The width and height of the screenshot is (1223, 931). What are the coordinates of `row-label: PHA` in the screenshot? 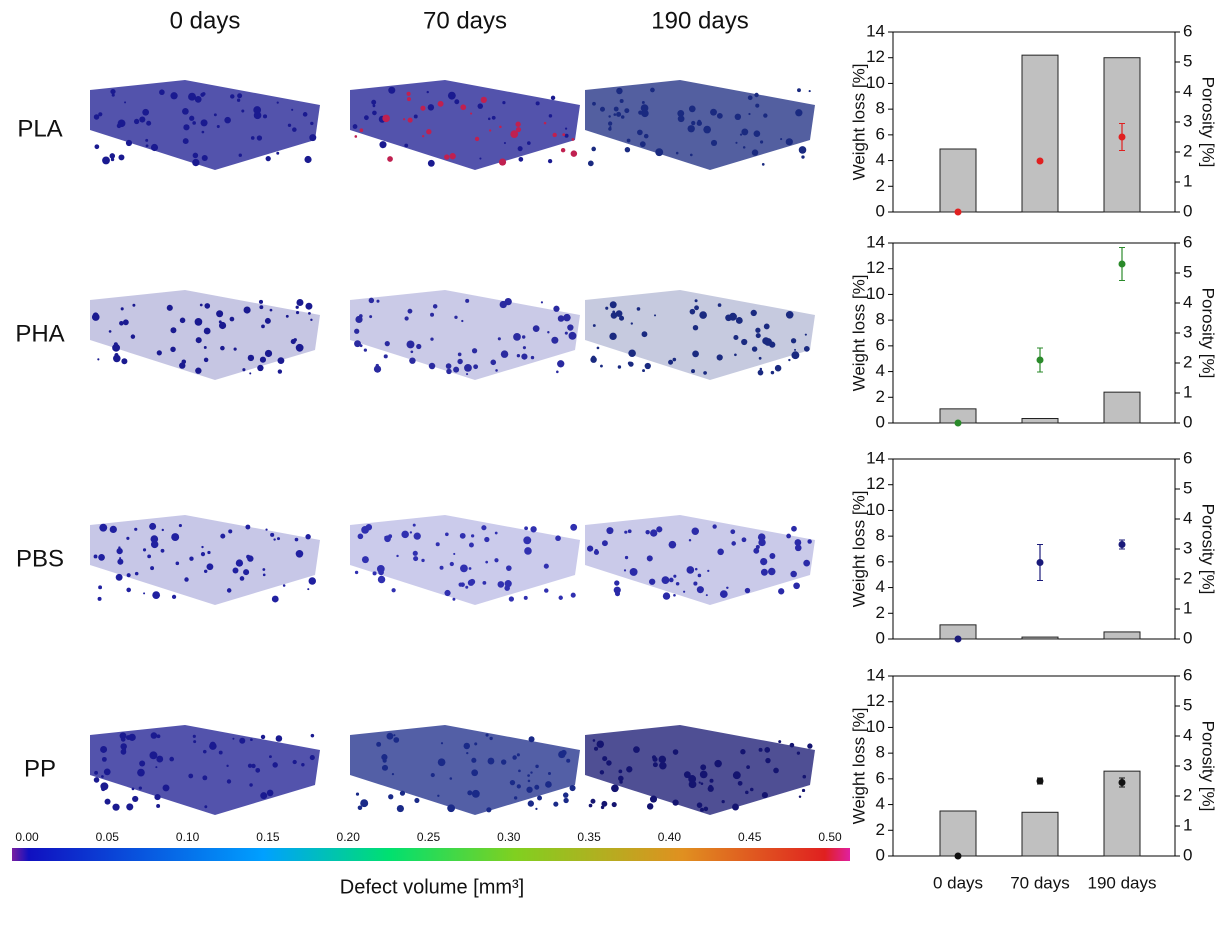 It's located at (39, 333).